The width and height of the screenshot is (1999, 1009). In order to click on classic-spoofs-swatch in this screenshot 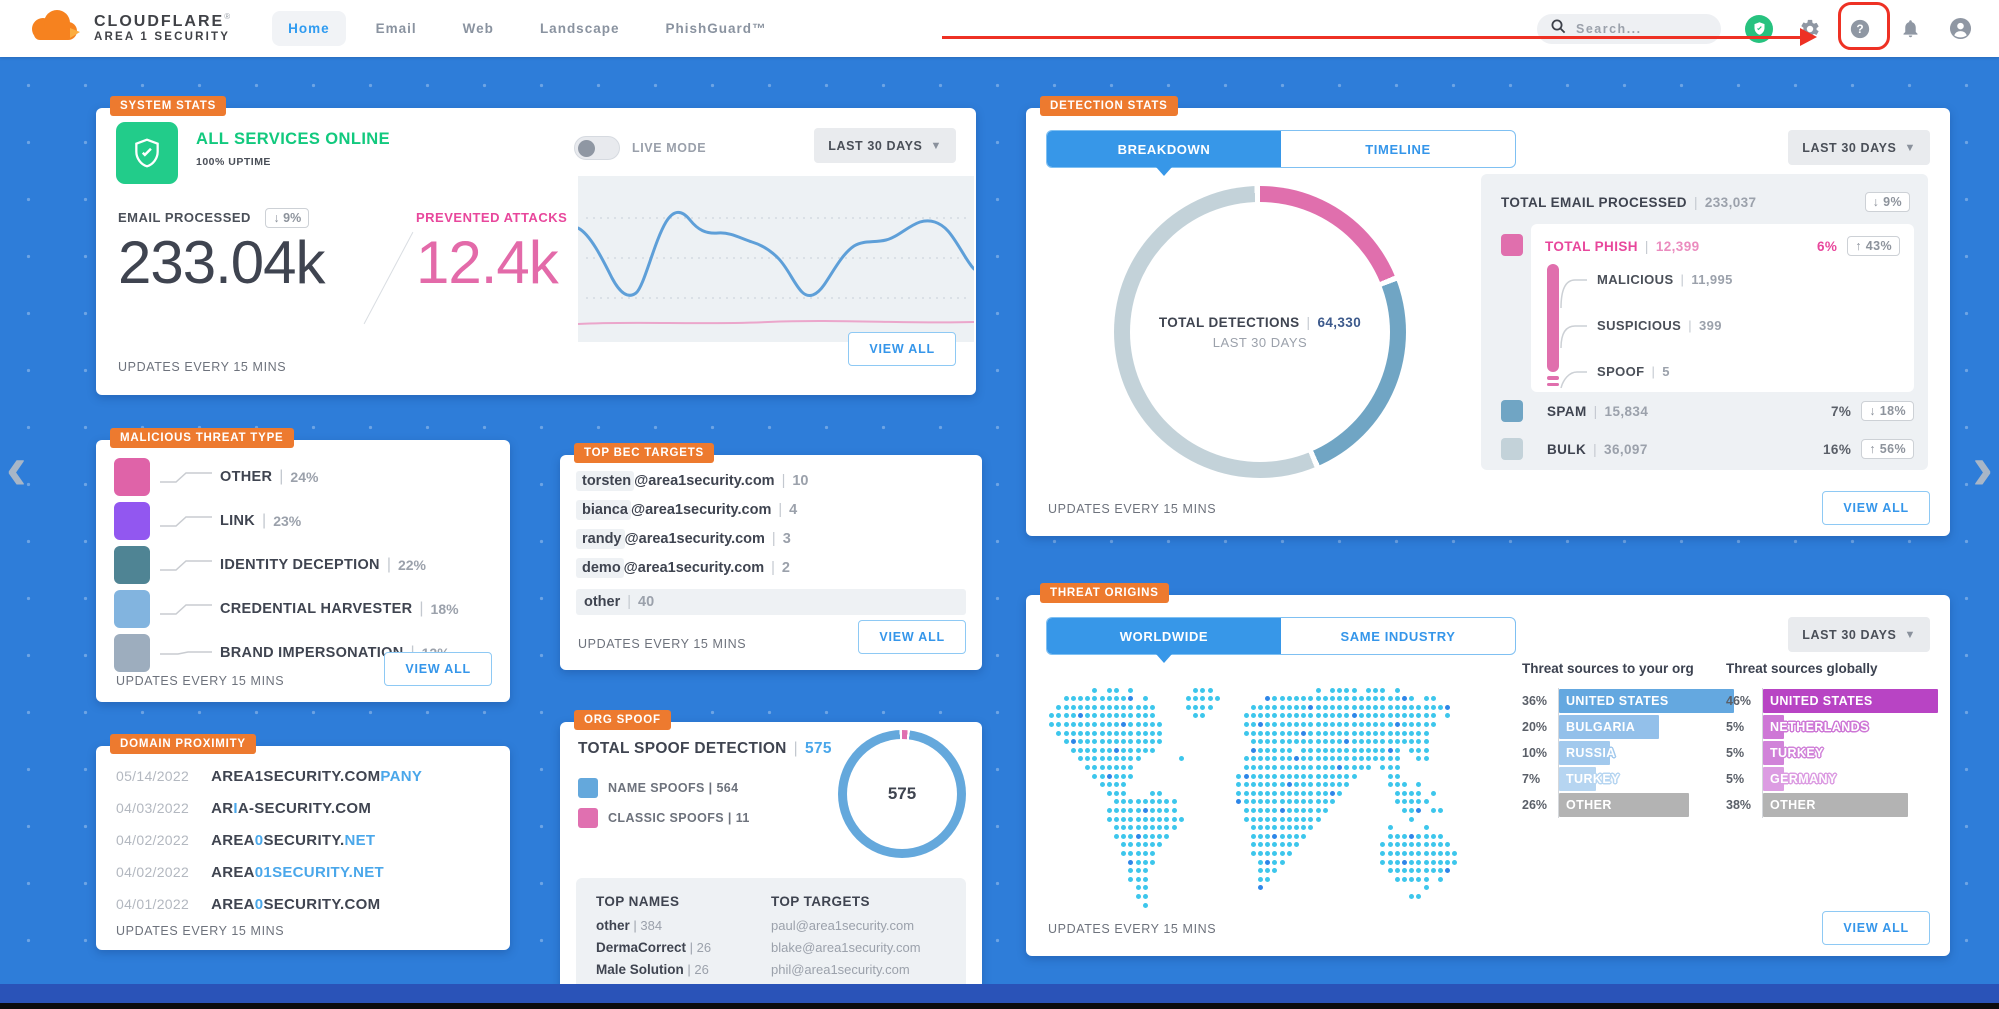, I will do `click(588, 818)`.